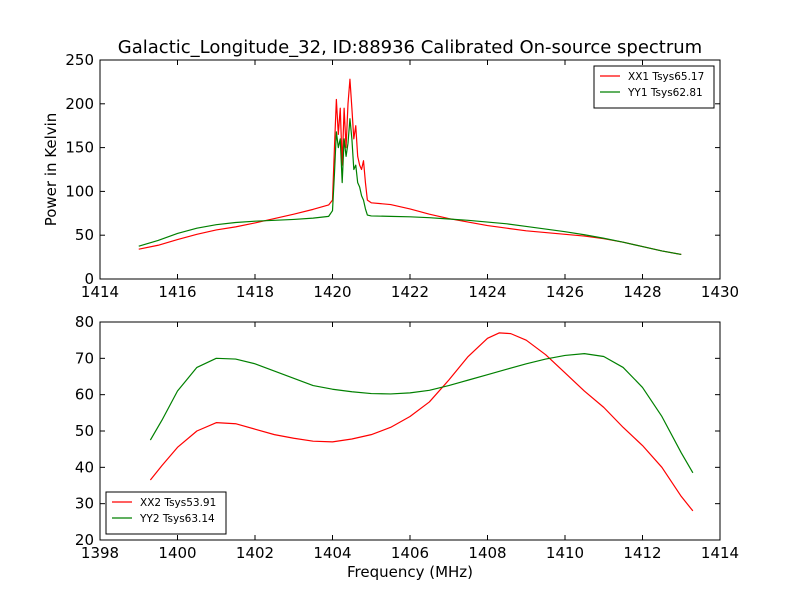 The width and height of the screenshot is (800, 600). I want to click on x-tick-label: 1406, so click(410, 553).